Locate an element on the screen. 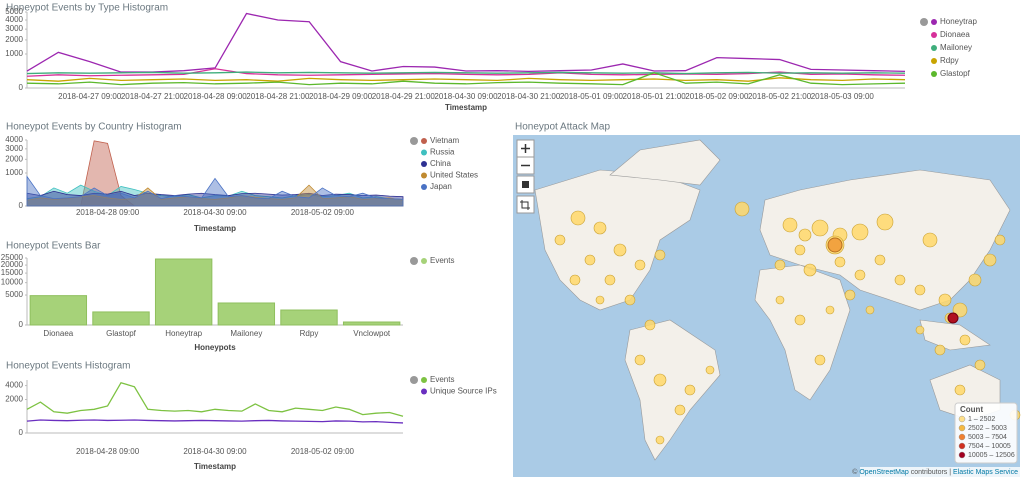 Image resolution: width=1024 pixels, height=481 pixels. legend-label: 7504 – 10005 is located at coordinates (989, 446).